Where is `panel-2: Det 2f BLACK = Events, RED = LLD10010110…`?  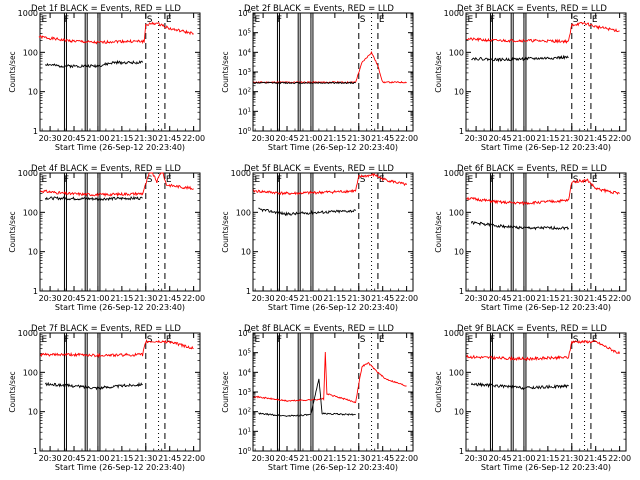 panel-2: Det 2f BLACK = Events, RED = LLD10010110… is located at coordinates (319, 78).